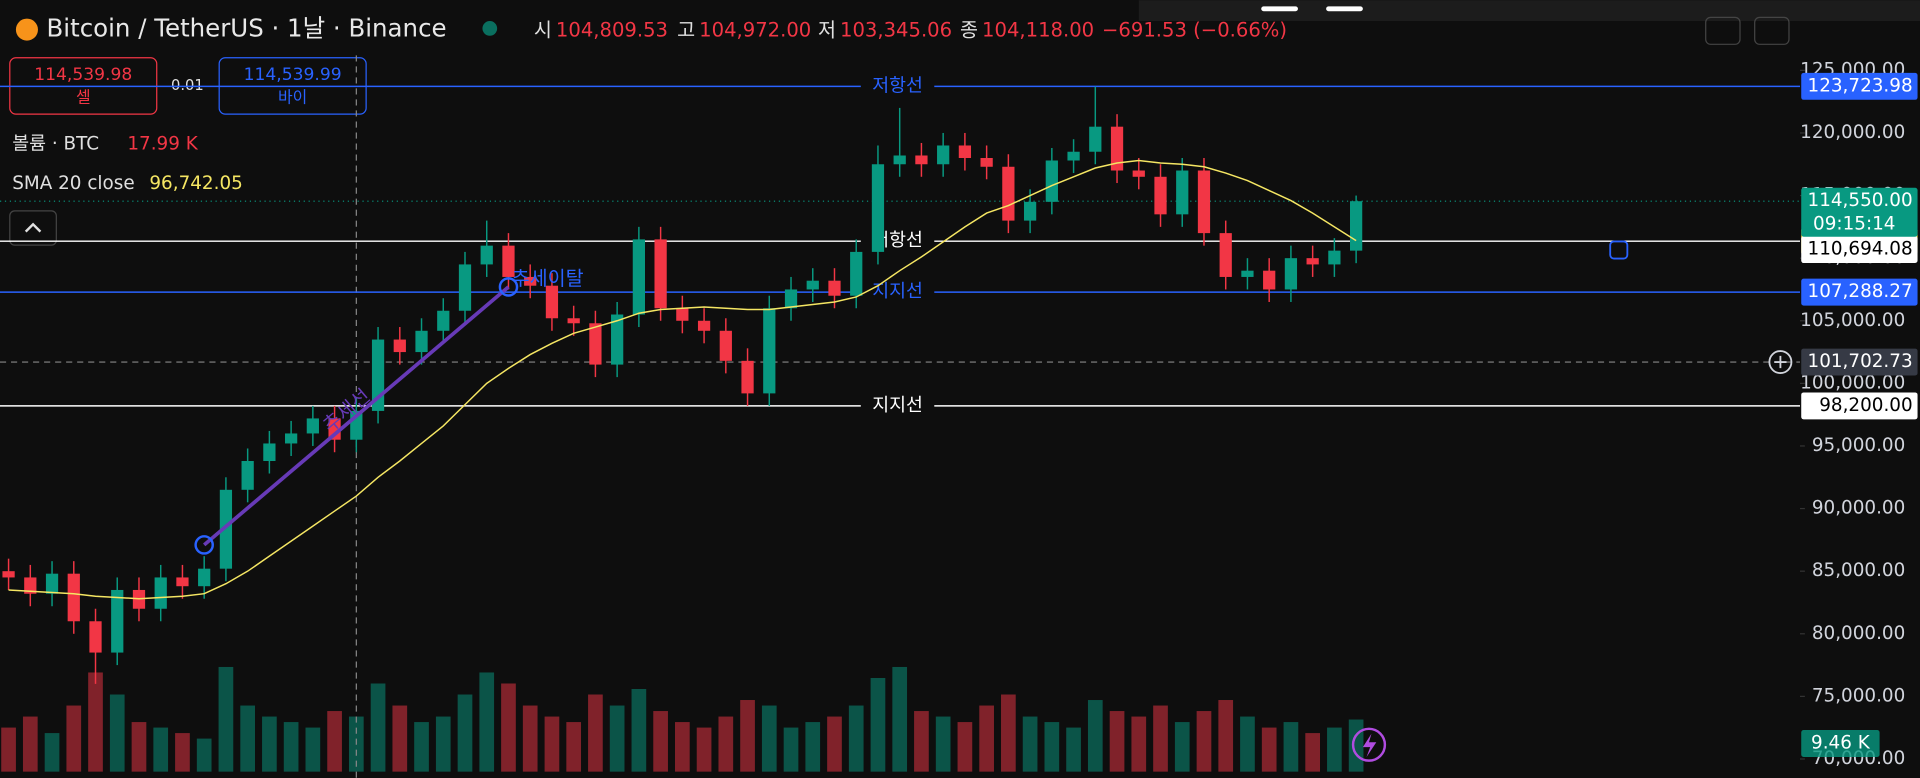  What do you see at coordinates (162, 144) in the screenshot?
I see `volume-indicator-value: 17.99 K` at bounding box center [162, 144].